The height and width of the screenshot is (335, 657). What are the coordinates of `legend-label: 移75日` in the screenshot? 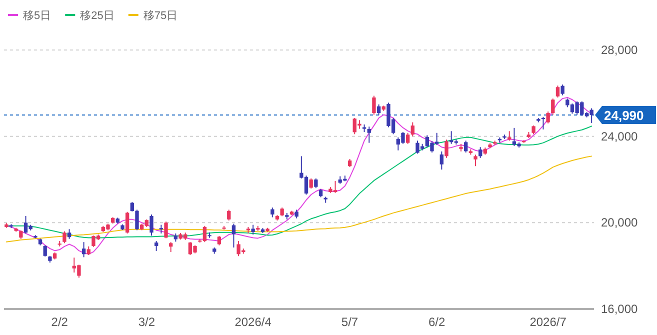 It's located at (160, 16).